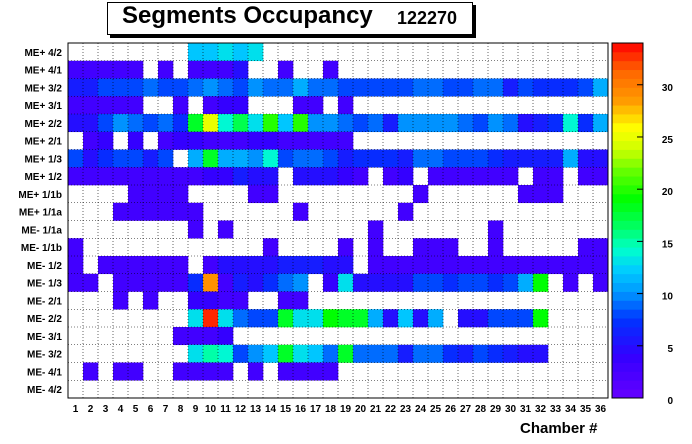 This screenshot has height=444, width=692. Describe the element at coordinates (43, 106) in the screenshot. I see `y-tick-label: ME+ 3/1` at that location.